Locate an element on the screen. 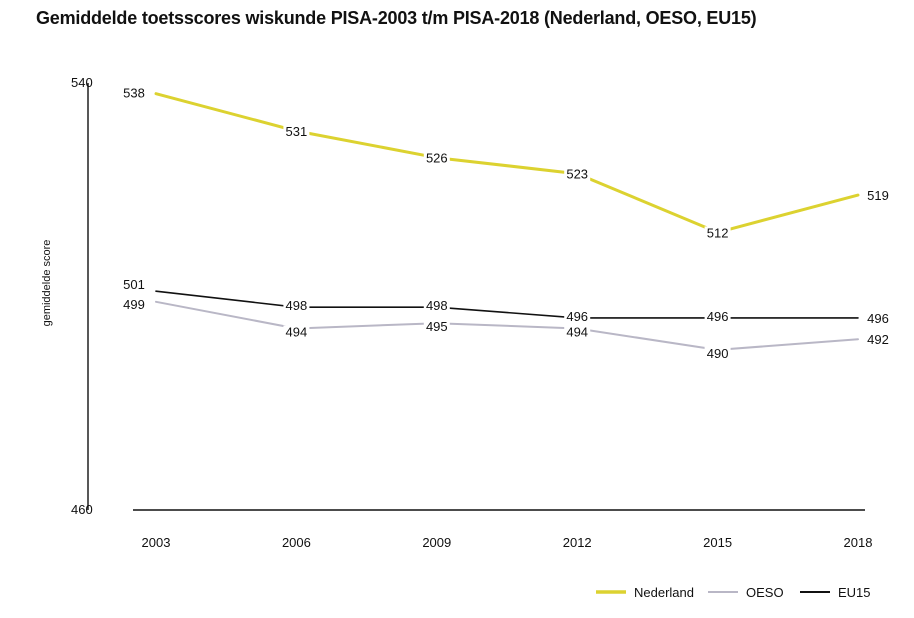 The width and height of the screenshot is (914, 618). x-tick-label: 2015 is located at coordinates (717, 542).